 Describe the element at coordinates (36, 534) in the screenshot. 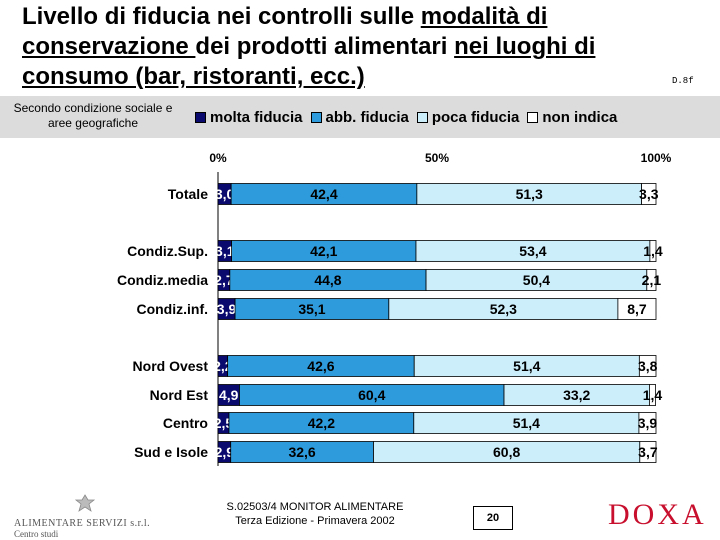

I see `company-subtitle: Centro studi` at that location.